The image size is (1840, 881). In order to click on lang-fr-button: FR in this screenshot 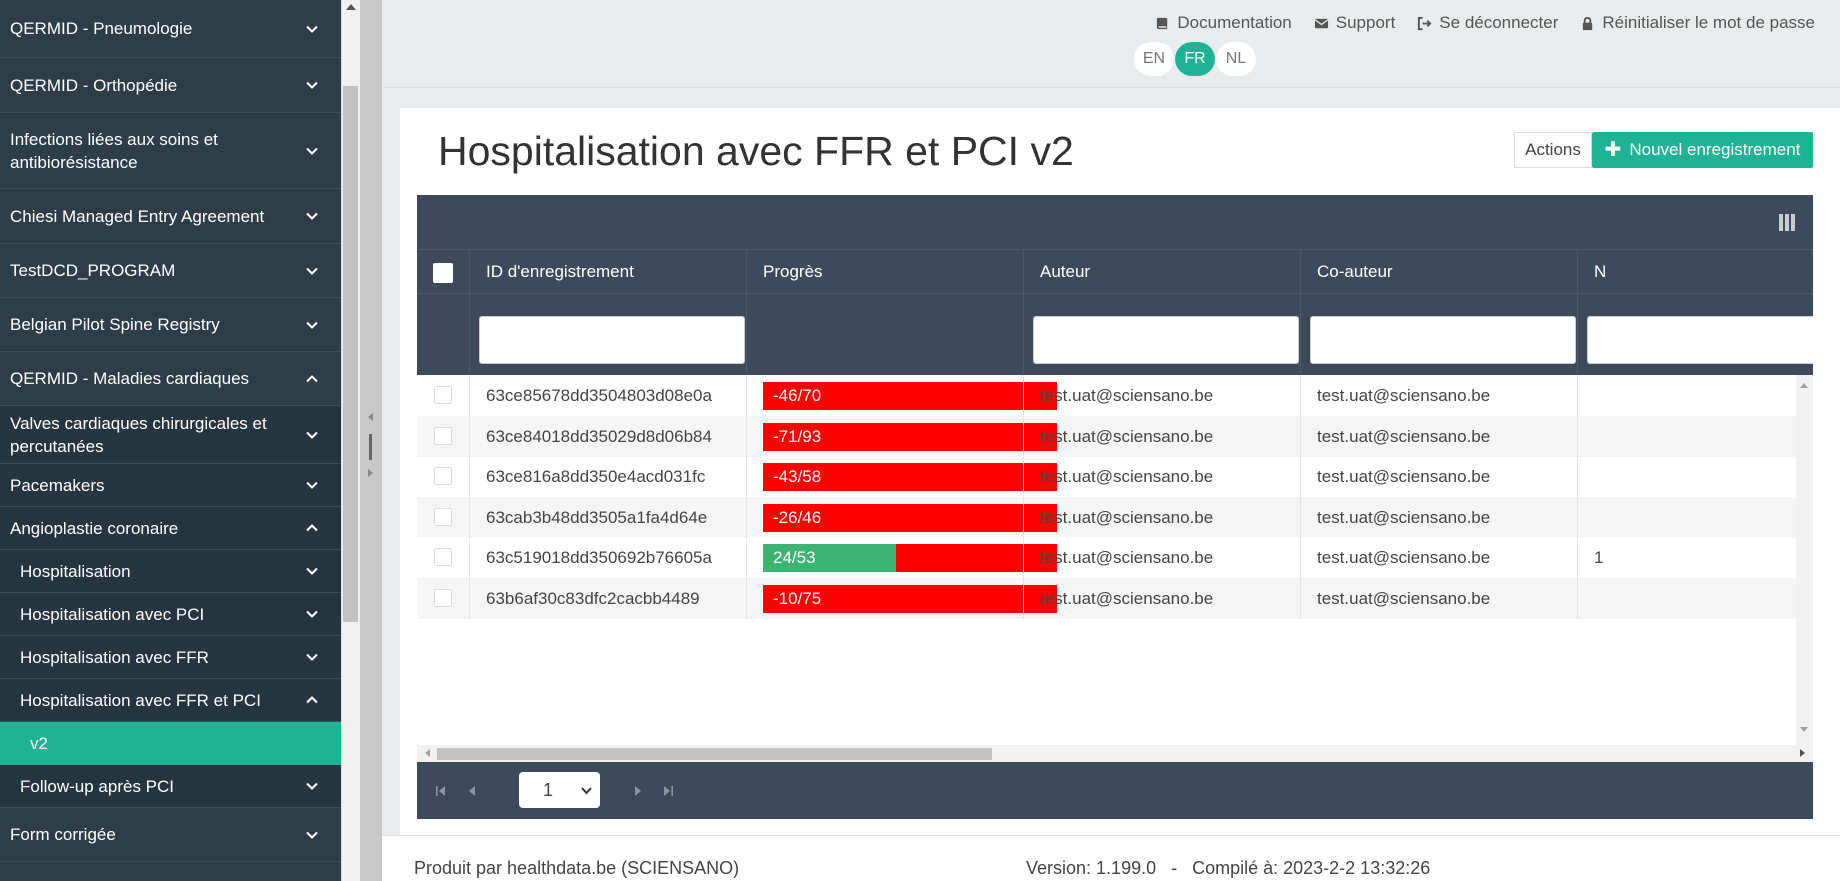, I will do `click(1195, 59)`.